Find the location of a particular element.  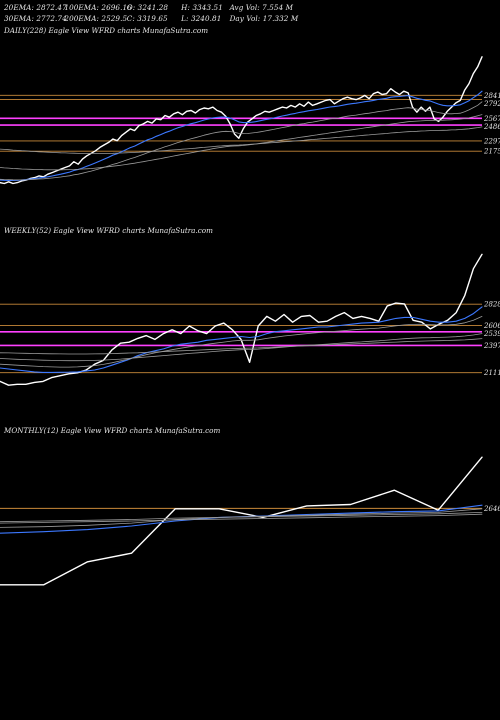

monthly-series-ema200 is located at coordinates (241, 518).